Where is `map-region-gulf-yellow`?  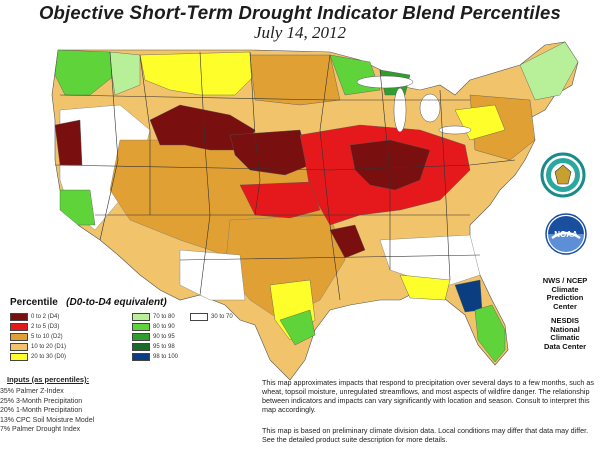
map-region-gulf-yellow is located at coordinates (425, 287).